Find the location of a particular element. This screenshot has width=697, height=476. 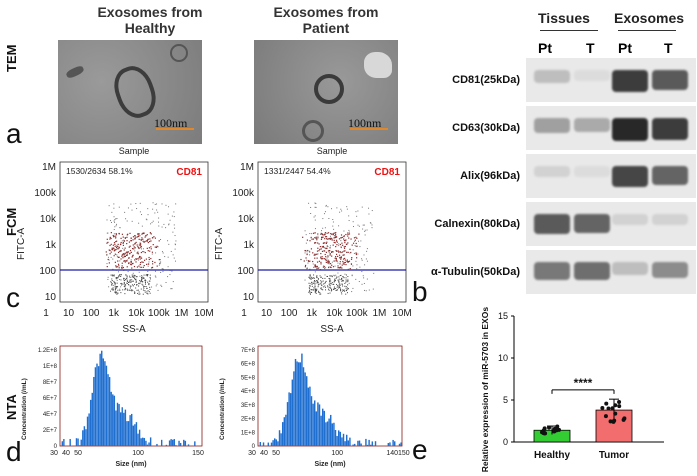

exosome-vesicle is located at coordinates (329, 89).